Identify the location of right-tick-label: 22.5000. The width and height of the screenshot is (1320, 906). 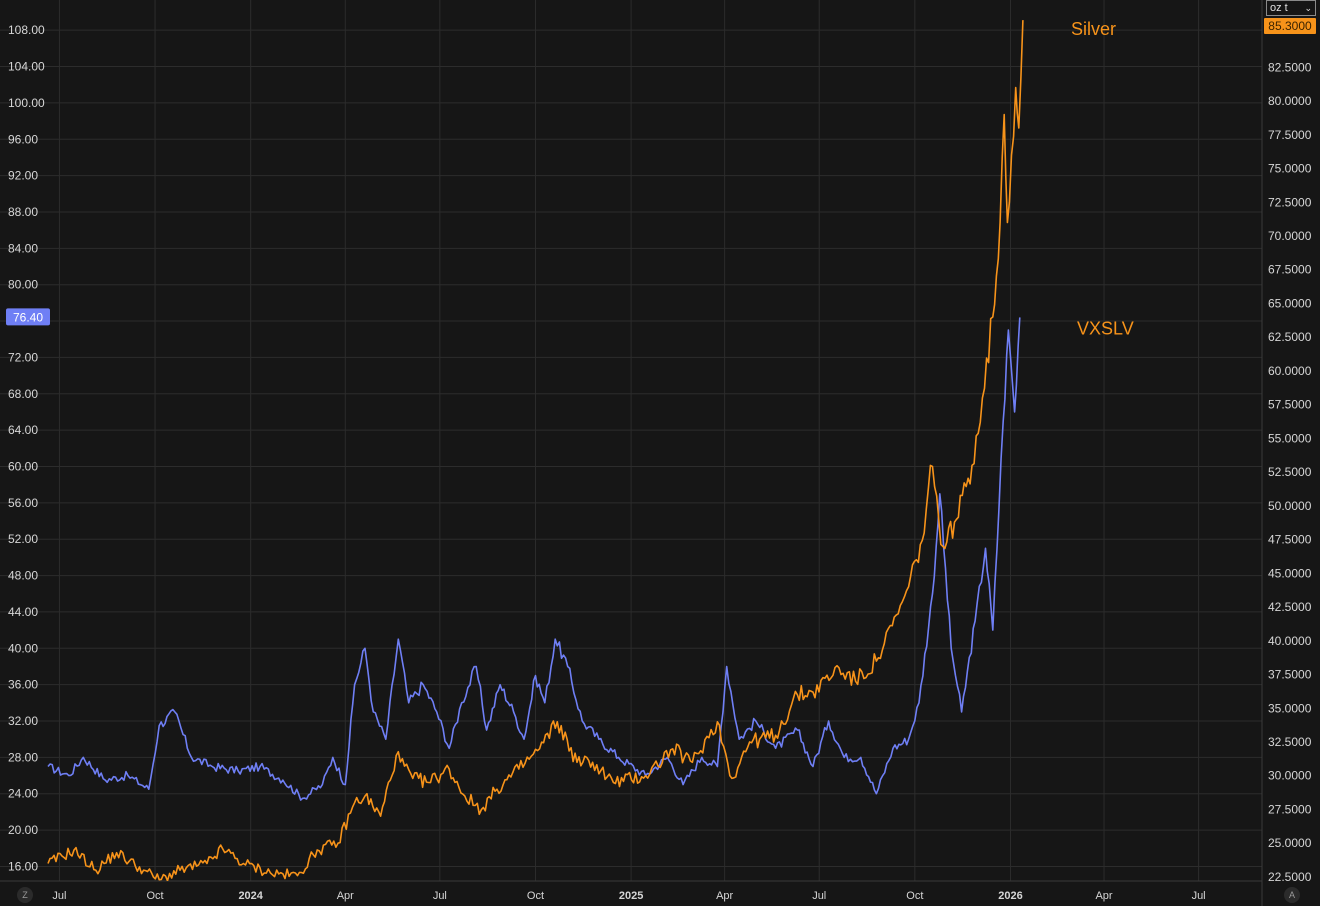
(1290, 877).